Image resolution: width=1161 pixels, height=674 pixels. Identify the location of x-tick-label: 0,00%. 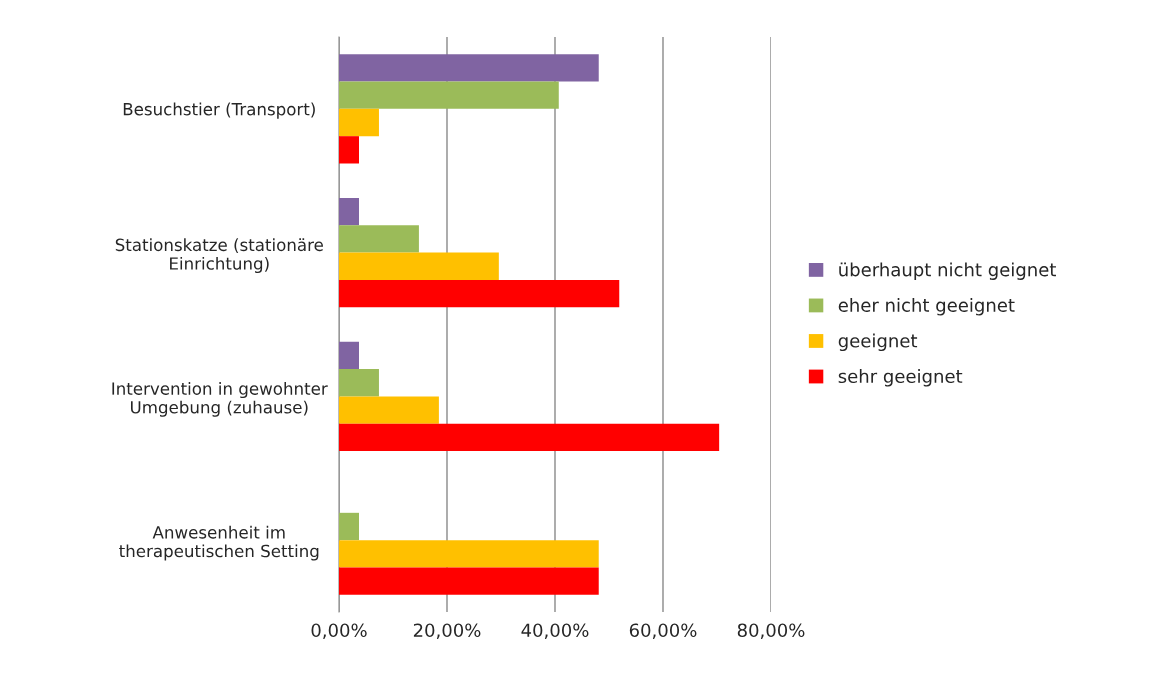
(339, 631).